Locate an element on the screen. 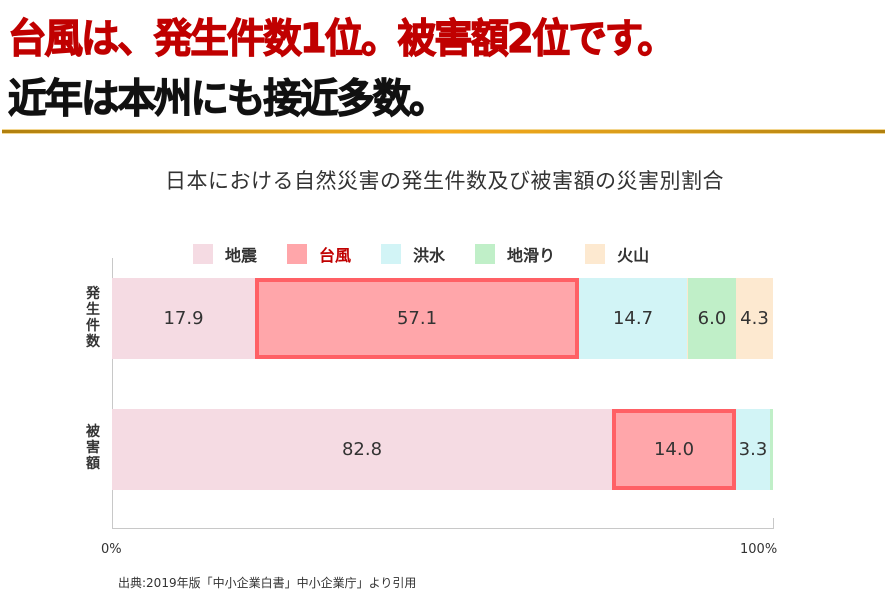 This screenshot has height=595, width=889. row-label-char: 額 is located at coordinates (93, 464).